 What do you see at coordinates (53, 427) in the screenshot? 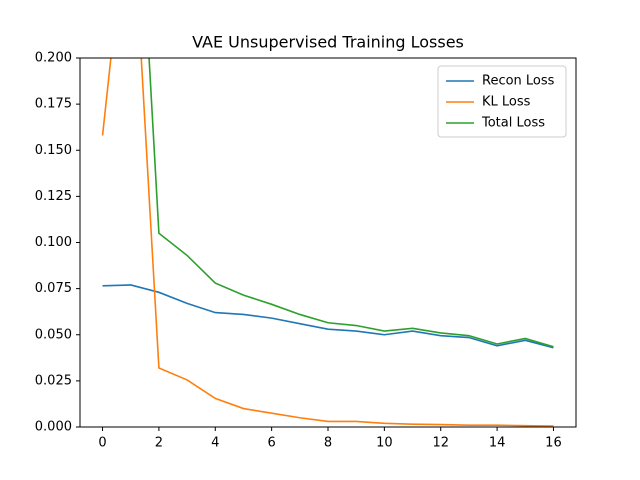
I see `y-tick-label: 0.000` at bounding box center [53, 427].